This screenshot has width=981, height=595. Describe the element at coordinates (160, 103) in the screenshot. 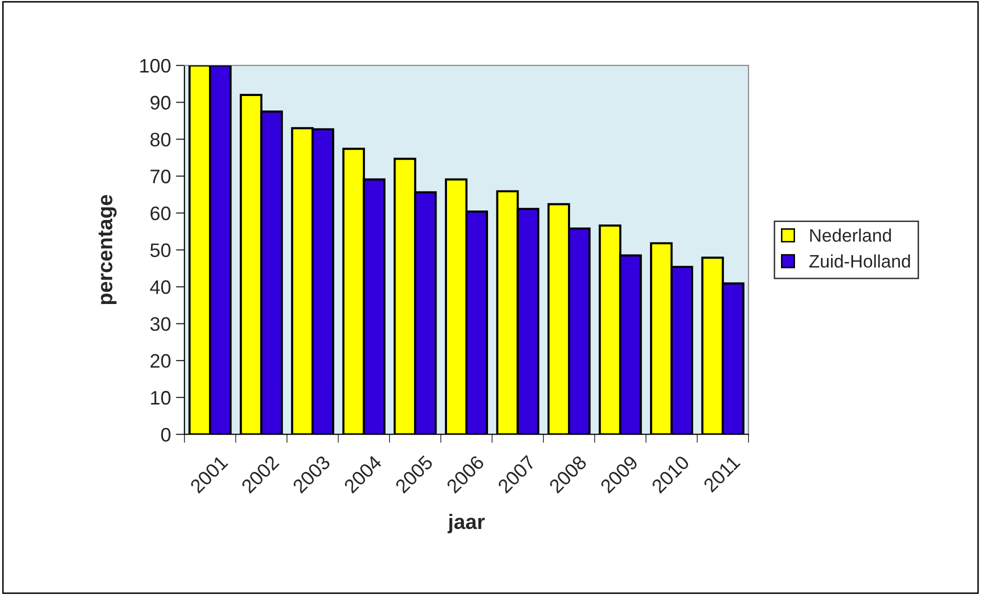

I see `y-tick-label: 90` at that location.